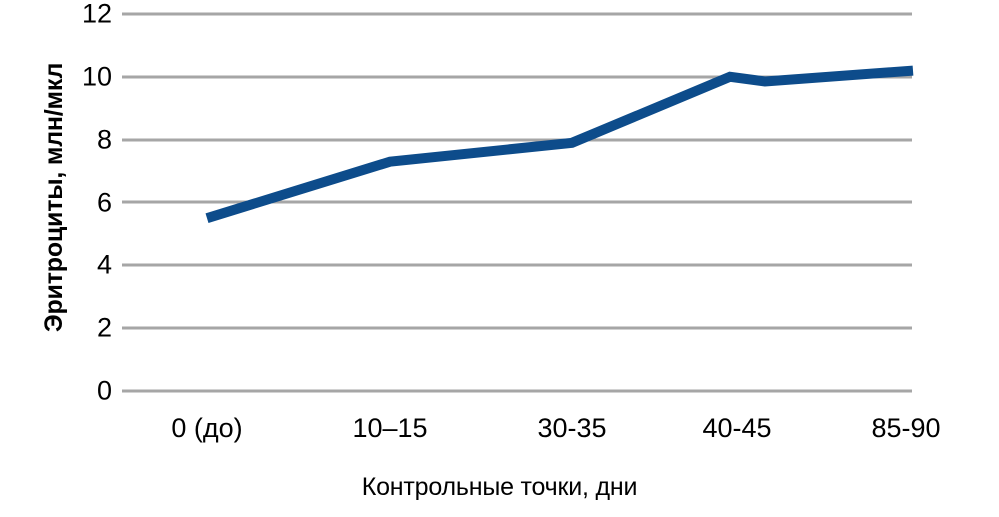  What do you see at coordinates (104, 390) in the screenshot?
I see `y-tick-label-0: 0` at bounding box center [104, 390].